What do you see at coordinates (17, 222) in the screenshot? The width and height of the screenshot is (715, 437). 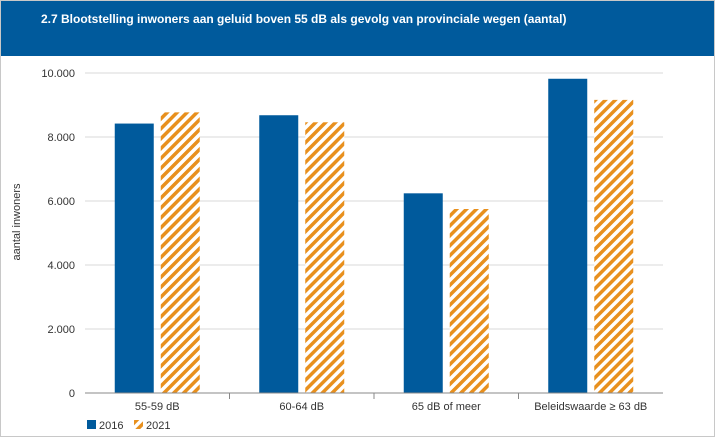 I see `y-axis-label: aantal inwoners` at bounding box center [17, 222].